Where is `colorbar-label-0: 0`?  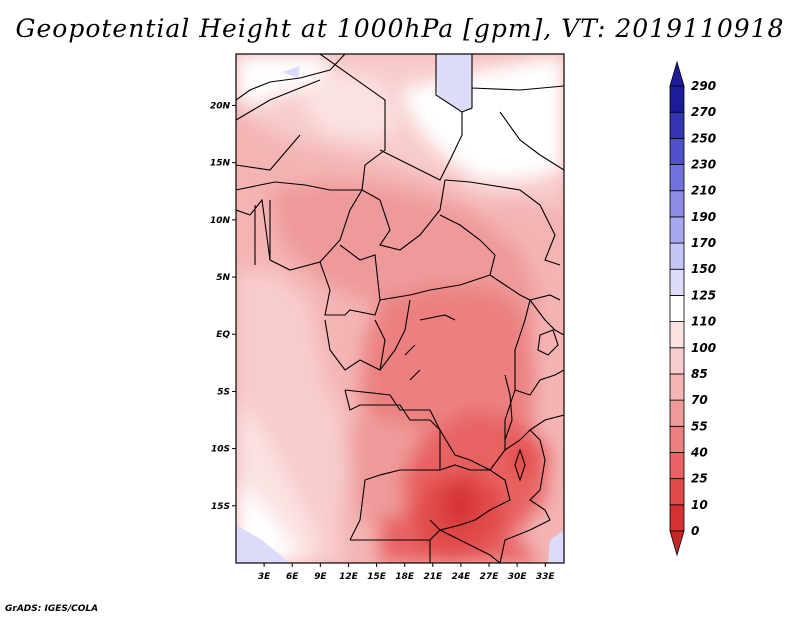
colorbar-label-0: 0 is located at coordinates (695, 531).